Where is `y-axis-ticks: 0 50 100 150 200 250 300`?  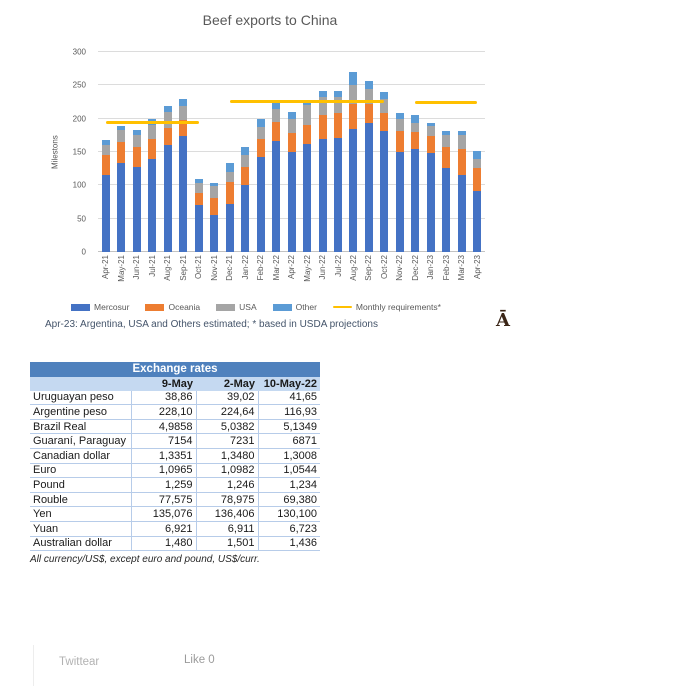 y-axis-ticks: 0 50 100 150 200 250 300 is located at coordinates (73, 152).